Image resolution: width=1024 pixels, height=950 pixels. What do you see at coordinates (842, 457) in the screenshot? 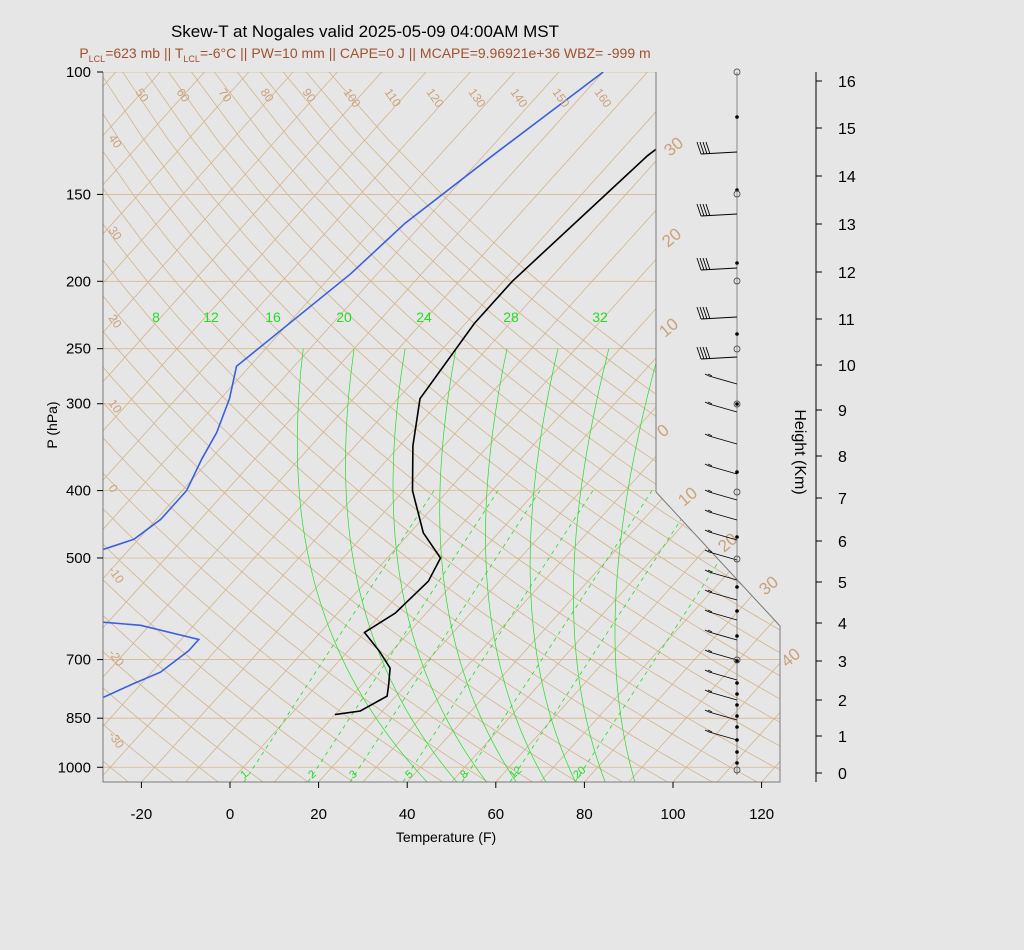
I see `height-tick-label: 8` at bounding box center [842, 457].